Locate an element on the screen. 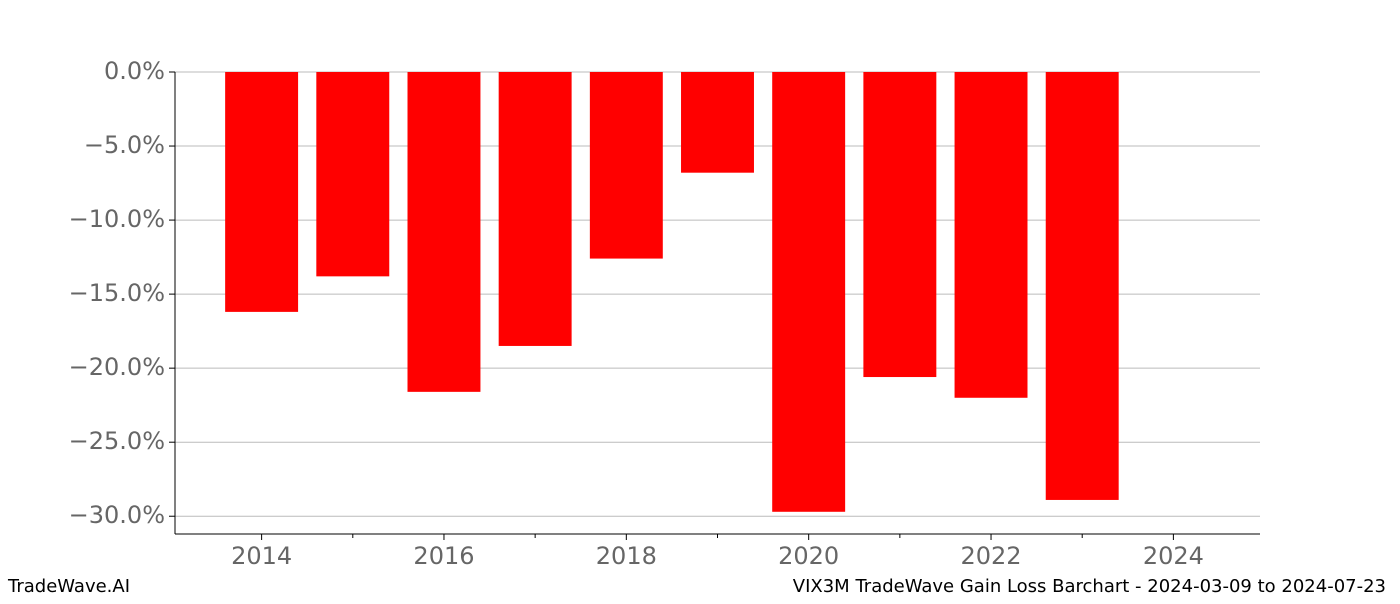  y-tick-label: 0.0% is located at coordinates (134, 71).